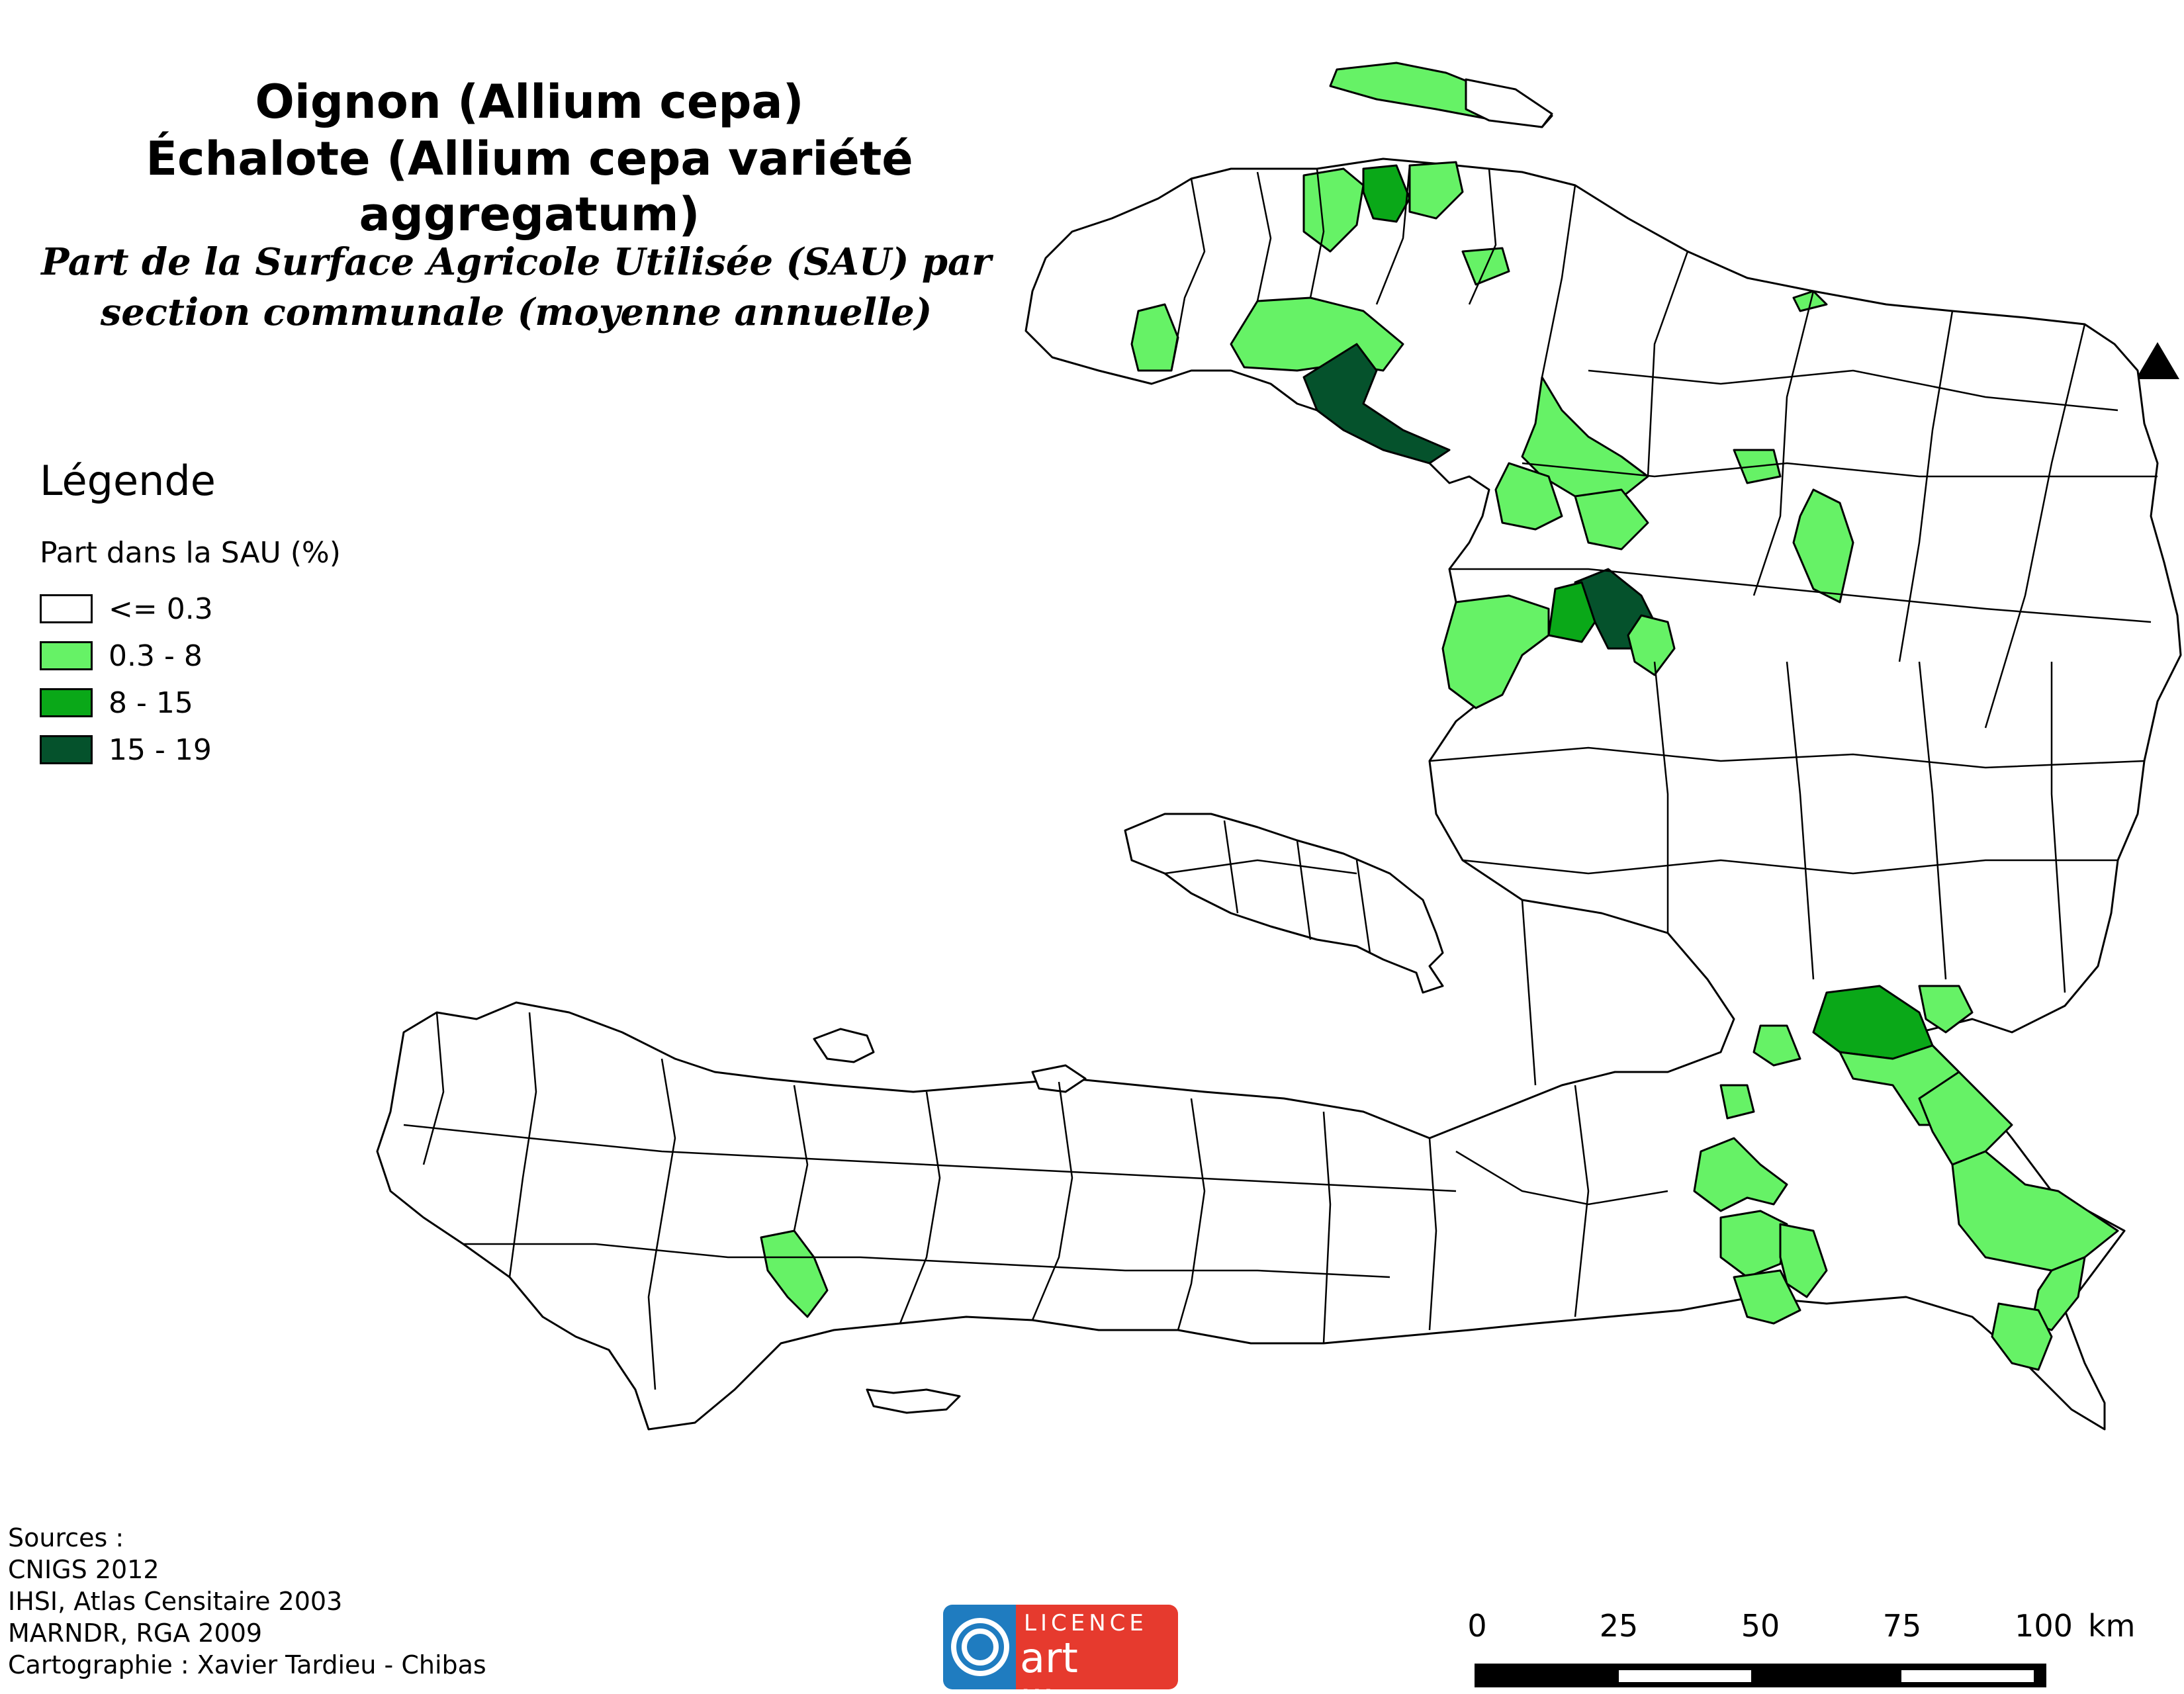 This screenshot has height=1694, width=2184. I want to click on legend-label: <= 0.3, so click(161, 609).